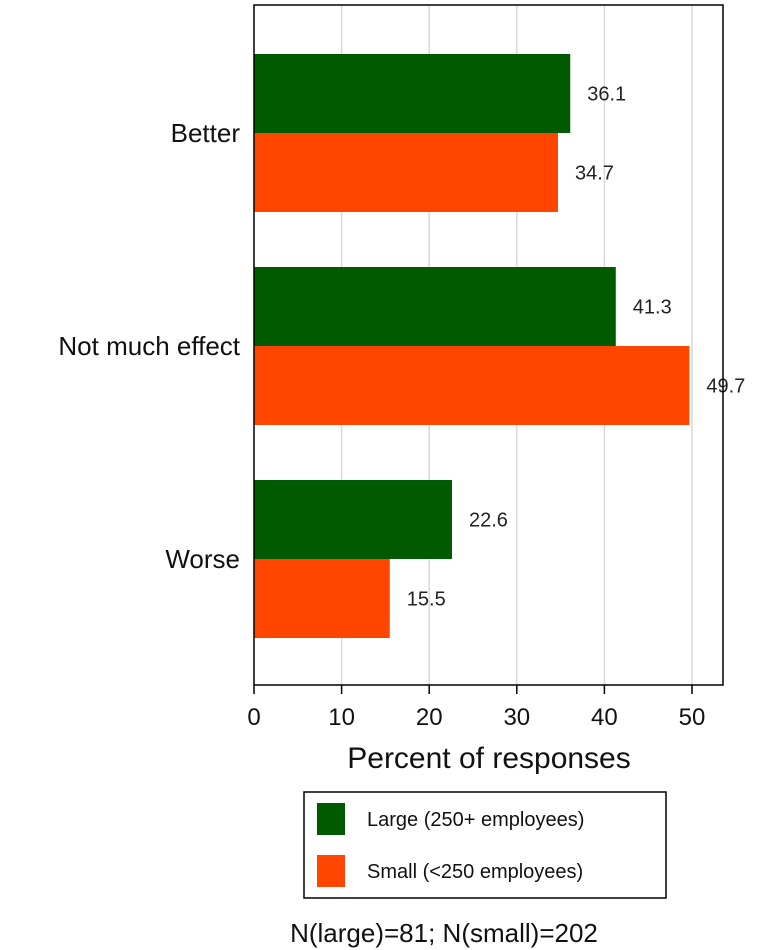 The width and height of the screenshot is (758, 950). I want to click on legend-box, so click(485, 845).